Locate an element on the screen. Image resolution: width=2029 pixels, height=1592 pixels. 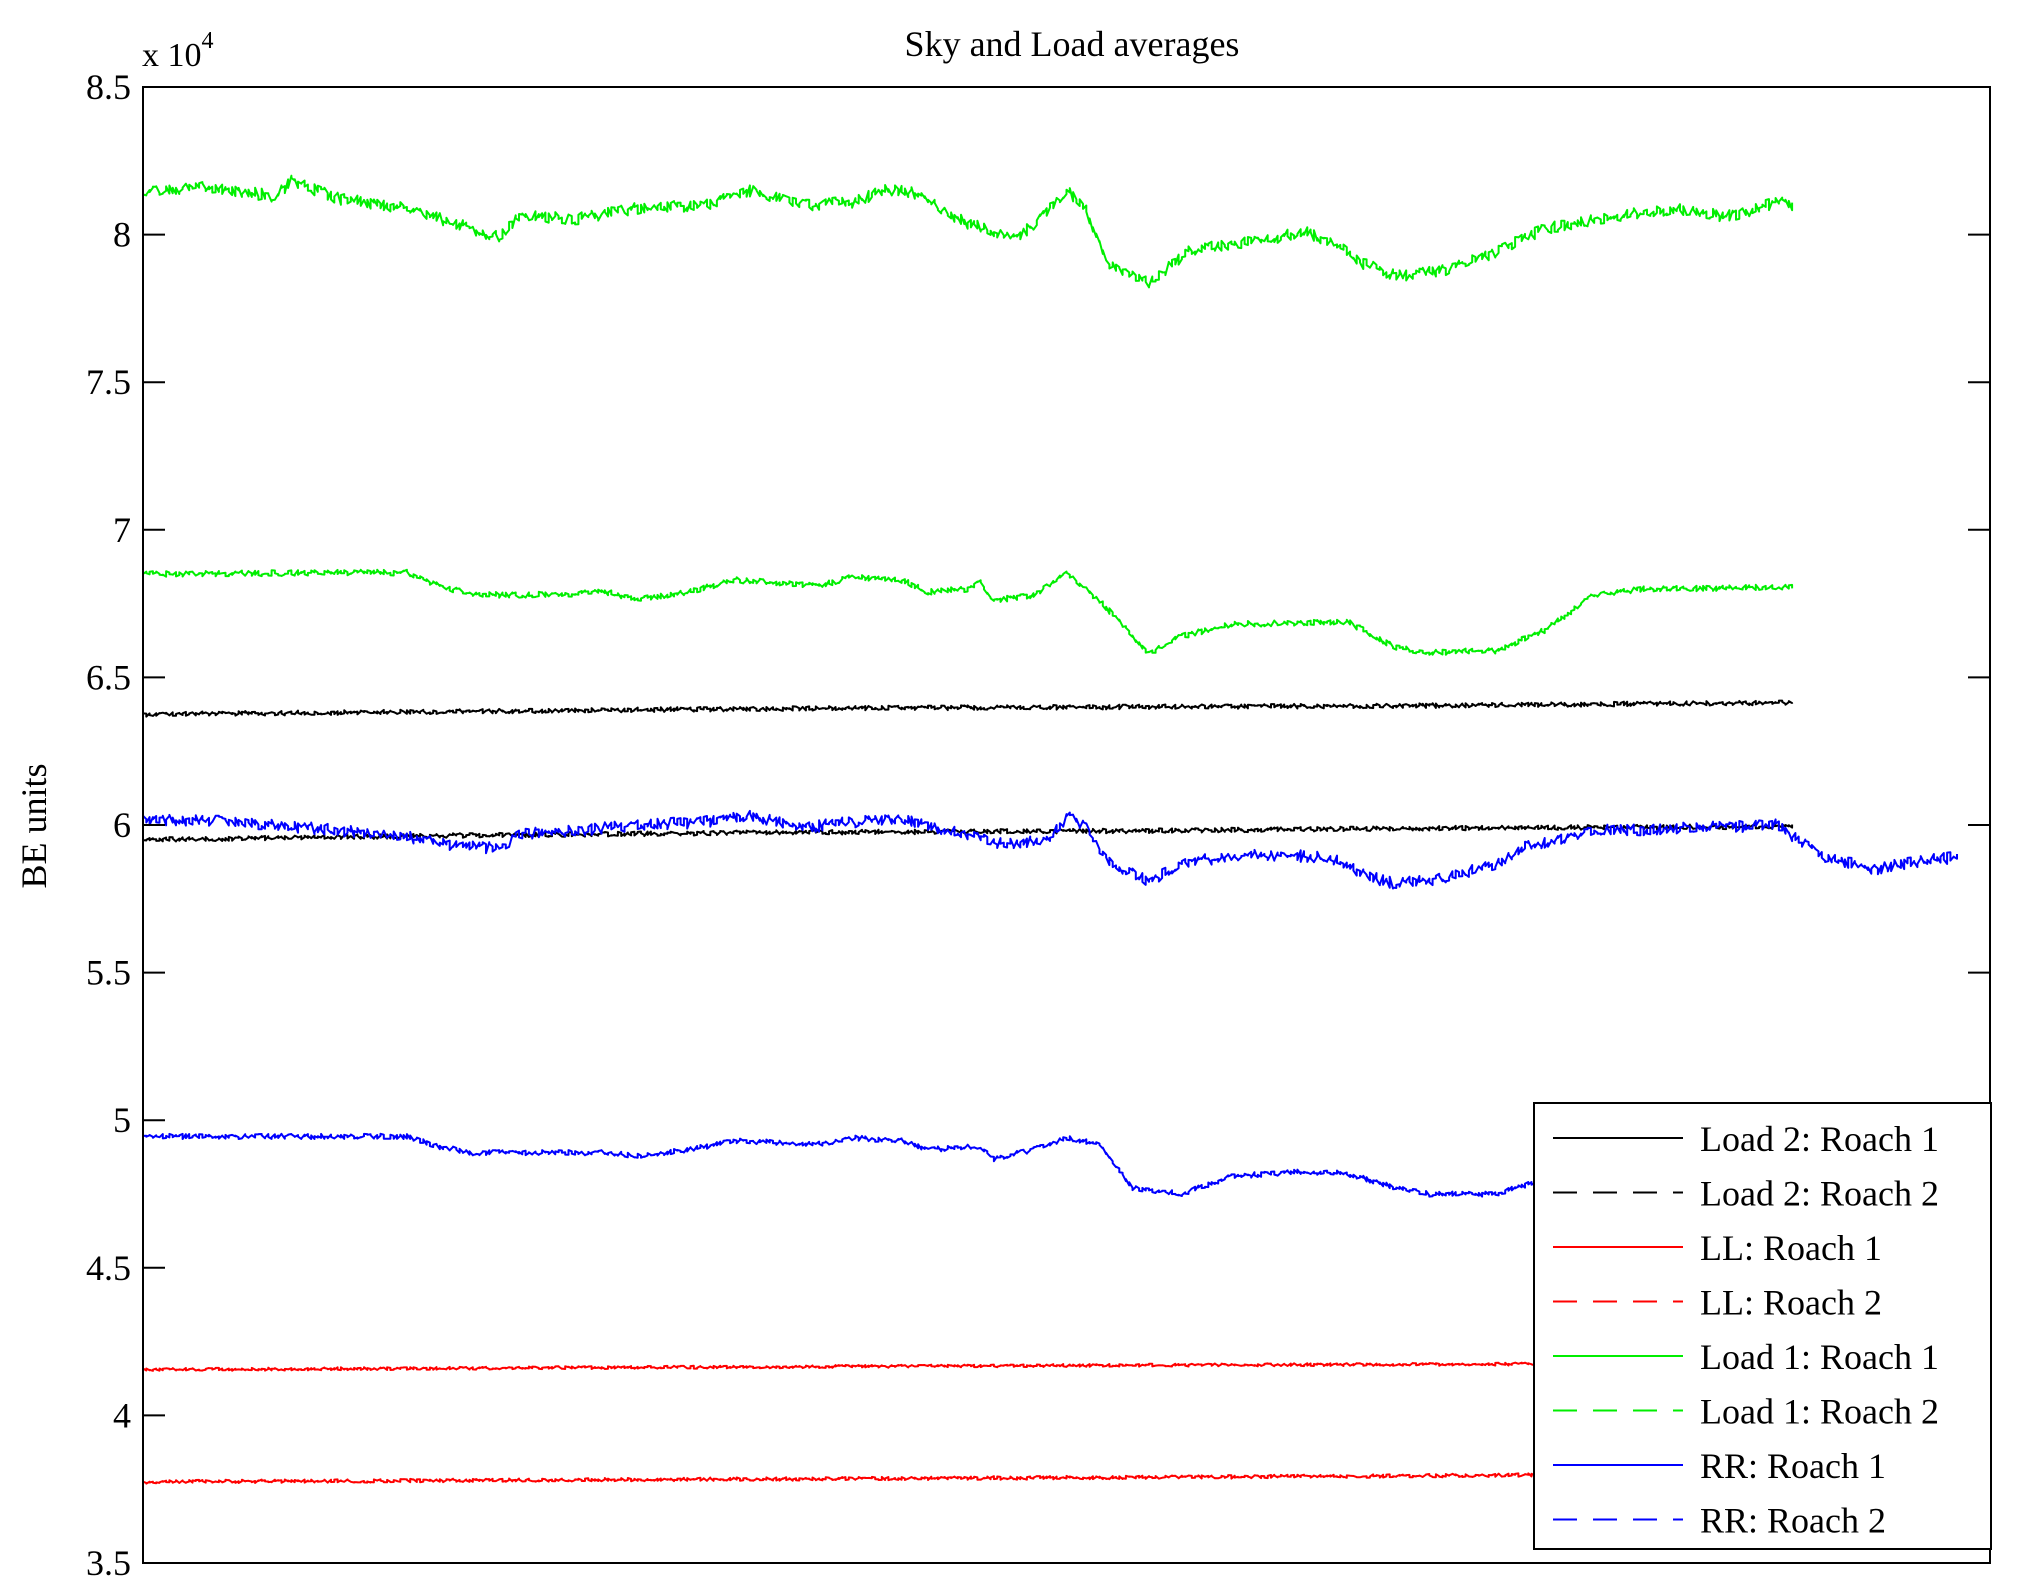
legend-label-3: LL: Roach 2 is located at coordinates (1791, 1303).